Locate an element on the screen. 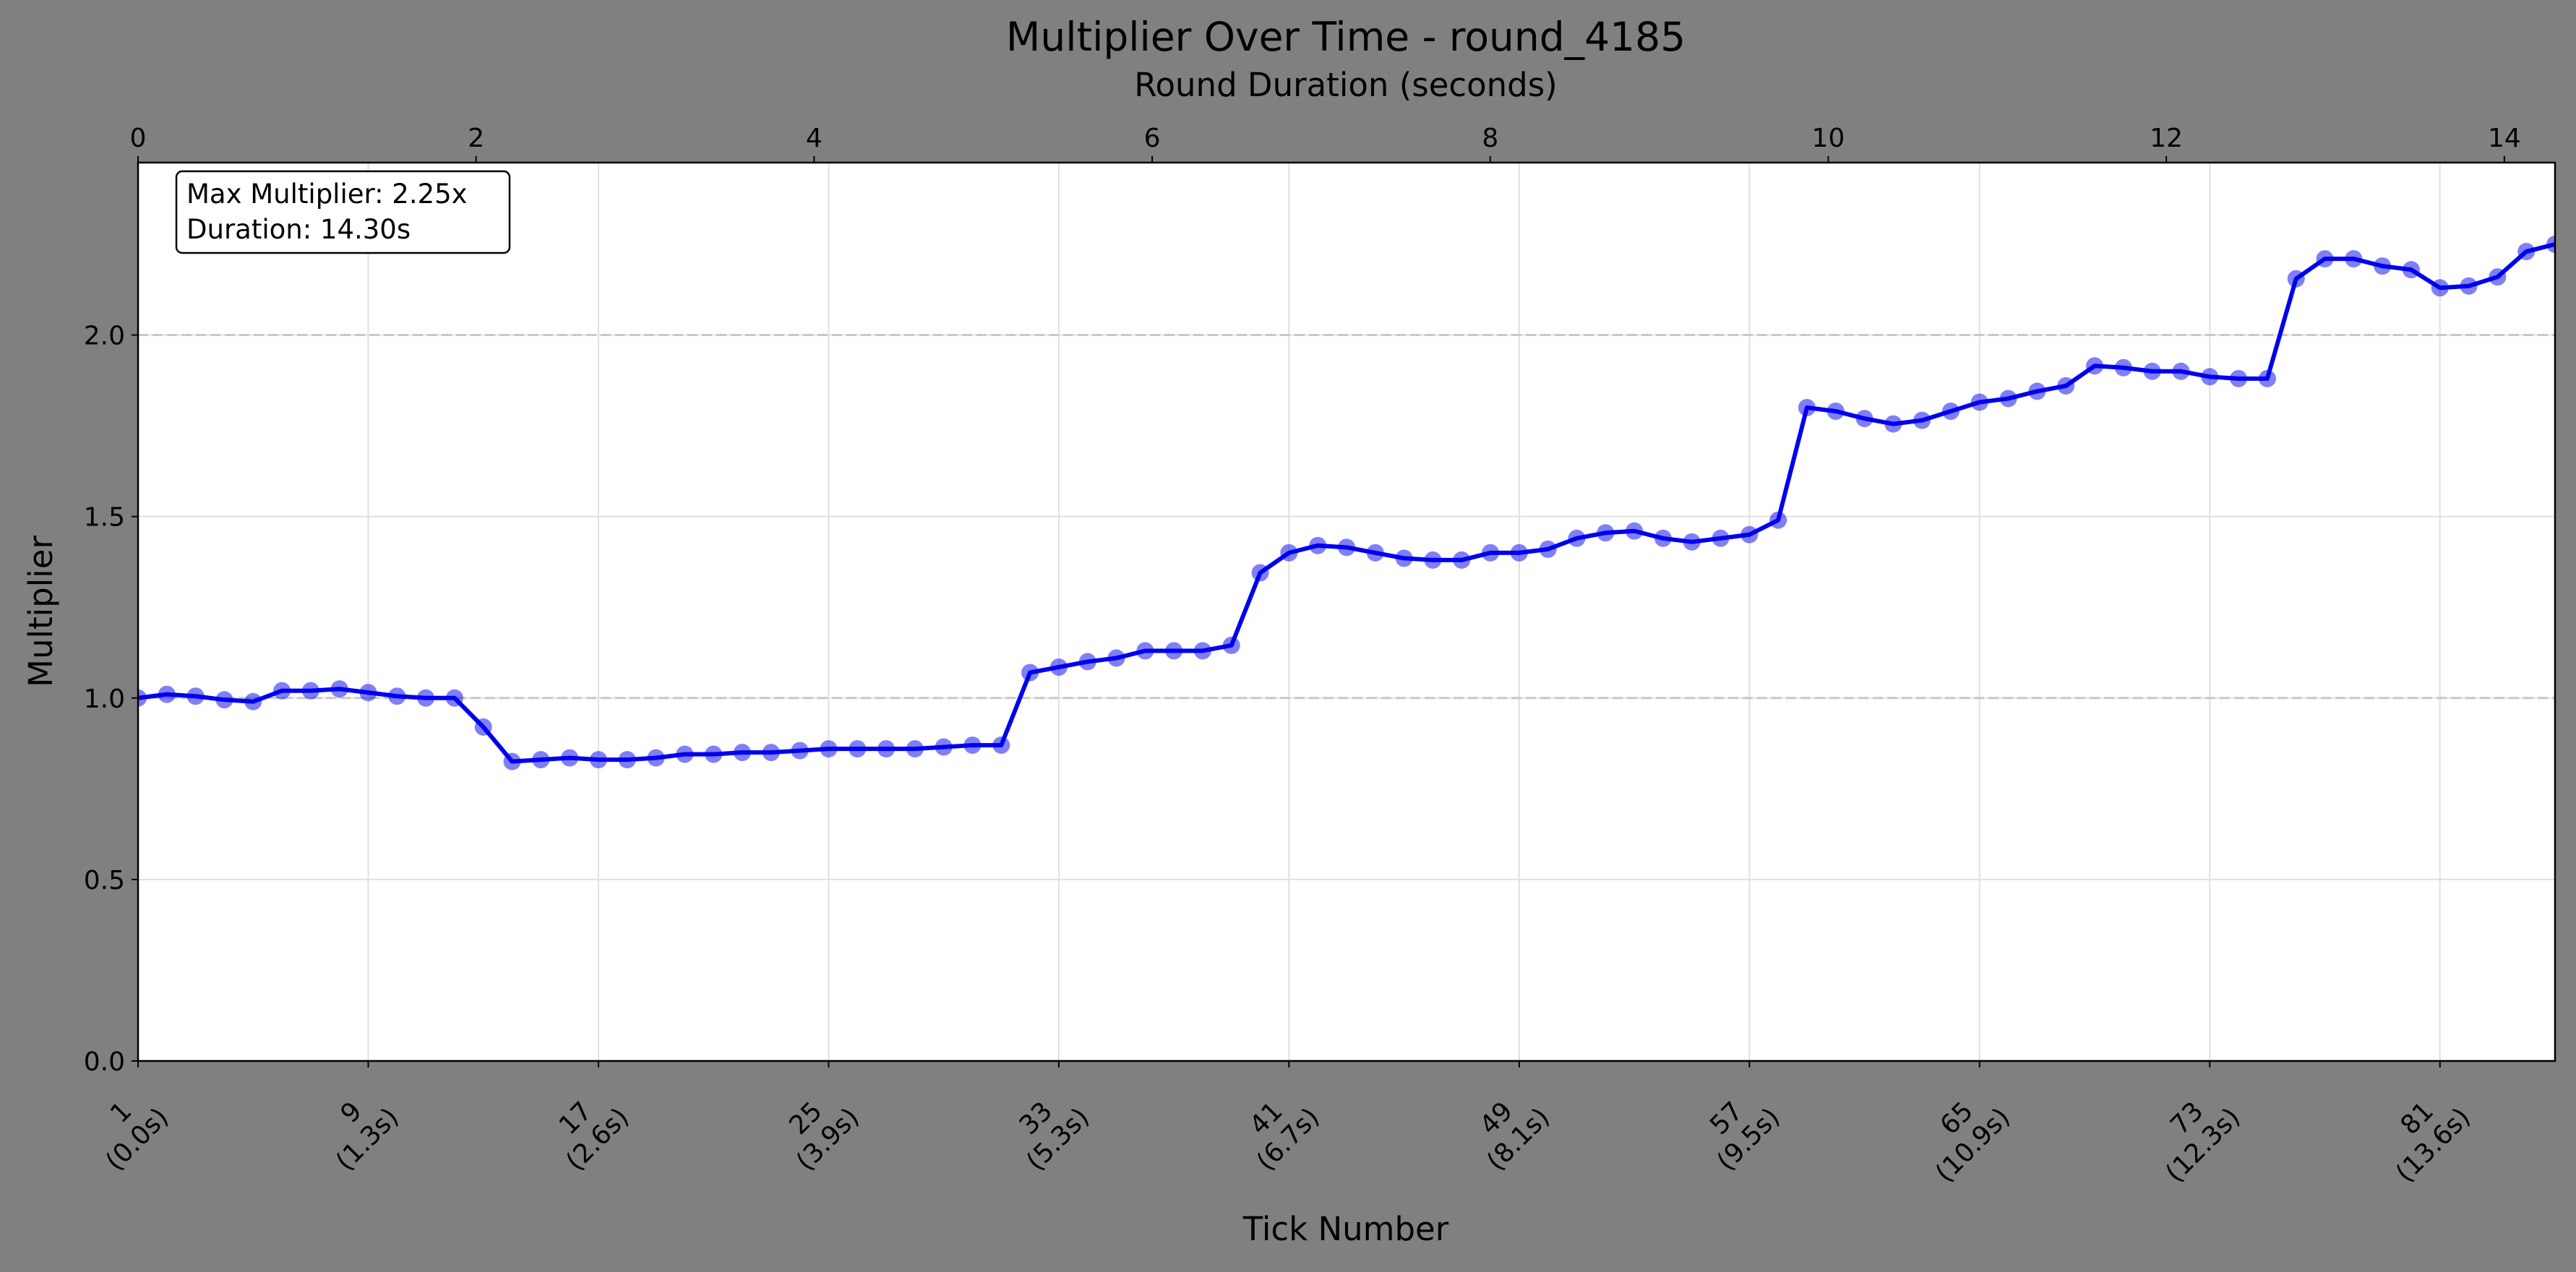 The image size is (2576, 1272). chart-title: Multiplier Over Time - round_4185 is located at coordinates (1346, 37).